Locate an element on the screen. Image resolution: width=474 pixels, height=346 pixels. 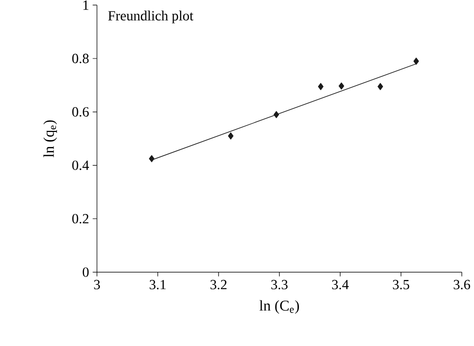
x-tick-label: 3.2 is located at coordinates (218, 285).